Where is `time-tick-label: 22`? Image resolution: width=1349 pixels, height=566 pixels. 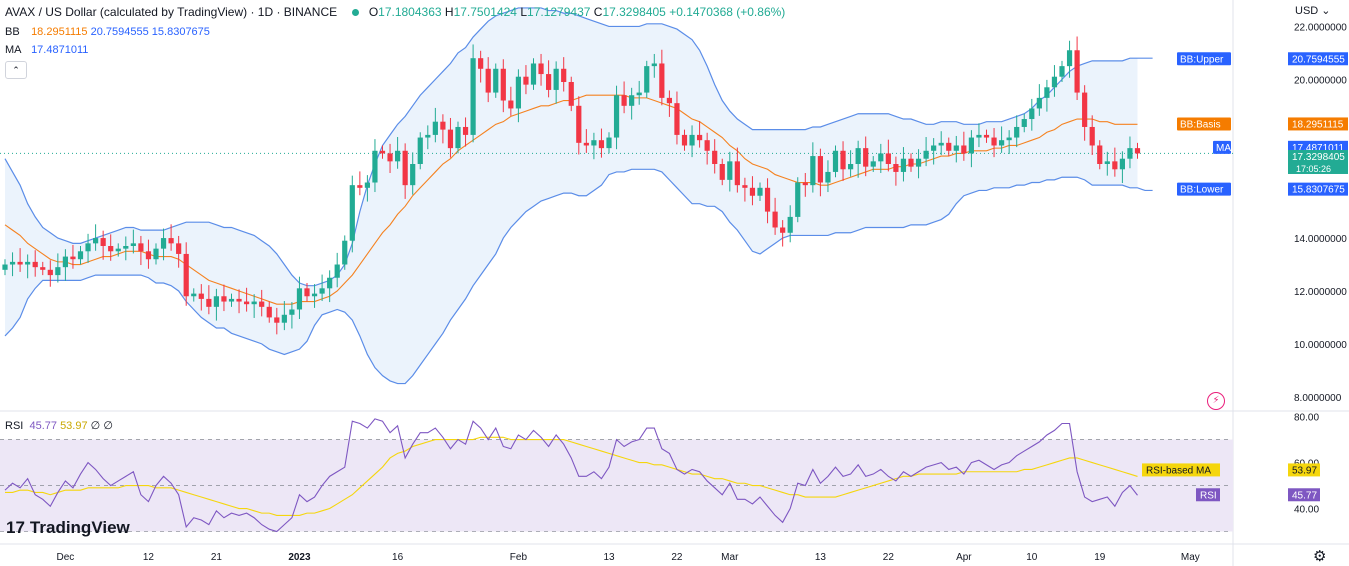
time-tick-label: 22 is located at coordinates (677, 557).